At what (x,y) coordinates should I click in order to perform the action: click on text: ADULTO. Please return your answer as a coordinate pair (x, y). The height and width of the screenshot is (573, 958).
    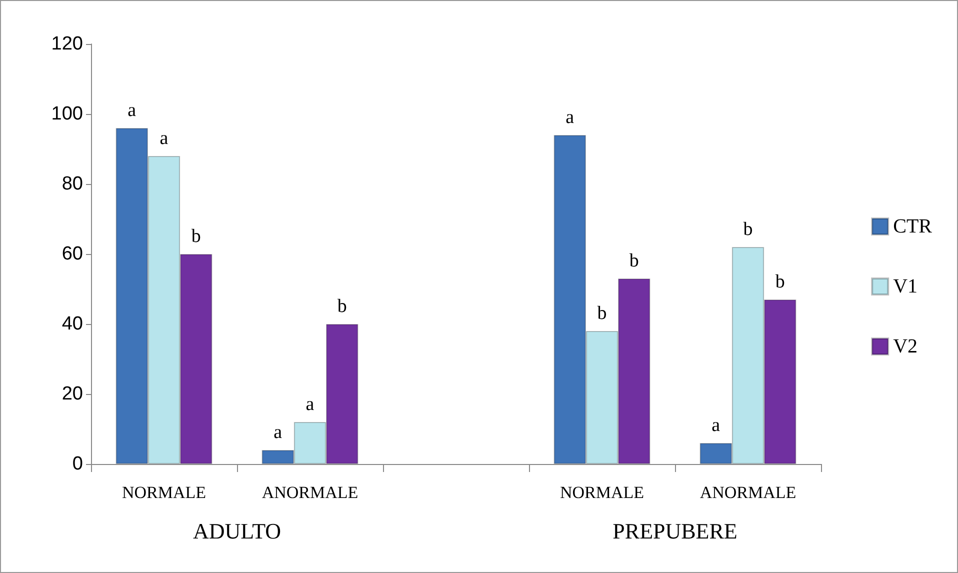
    Looking at the image, I should click on (237, 531).